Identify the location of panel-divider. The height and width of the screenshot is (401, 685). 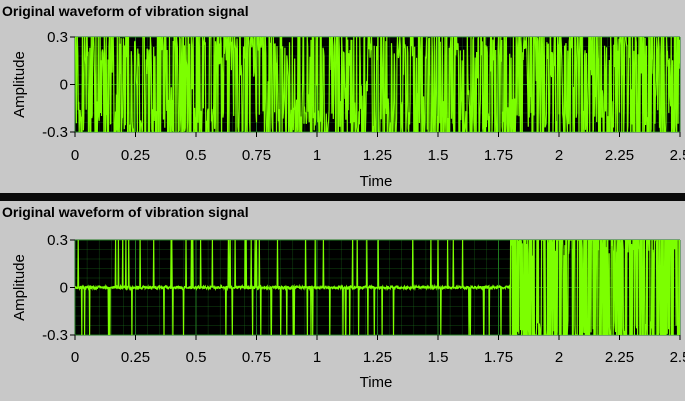
(342, 197).